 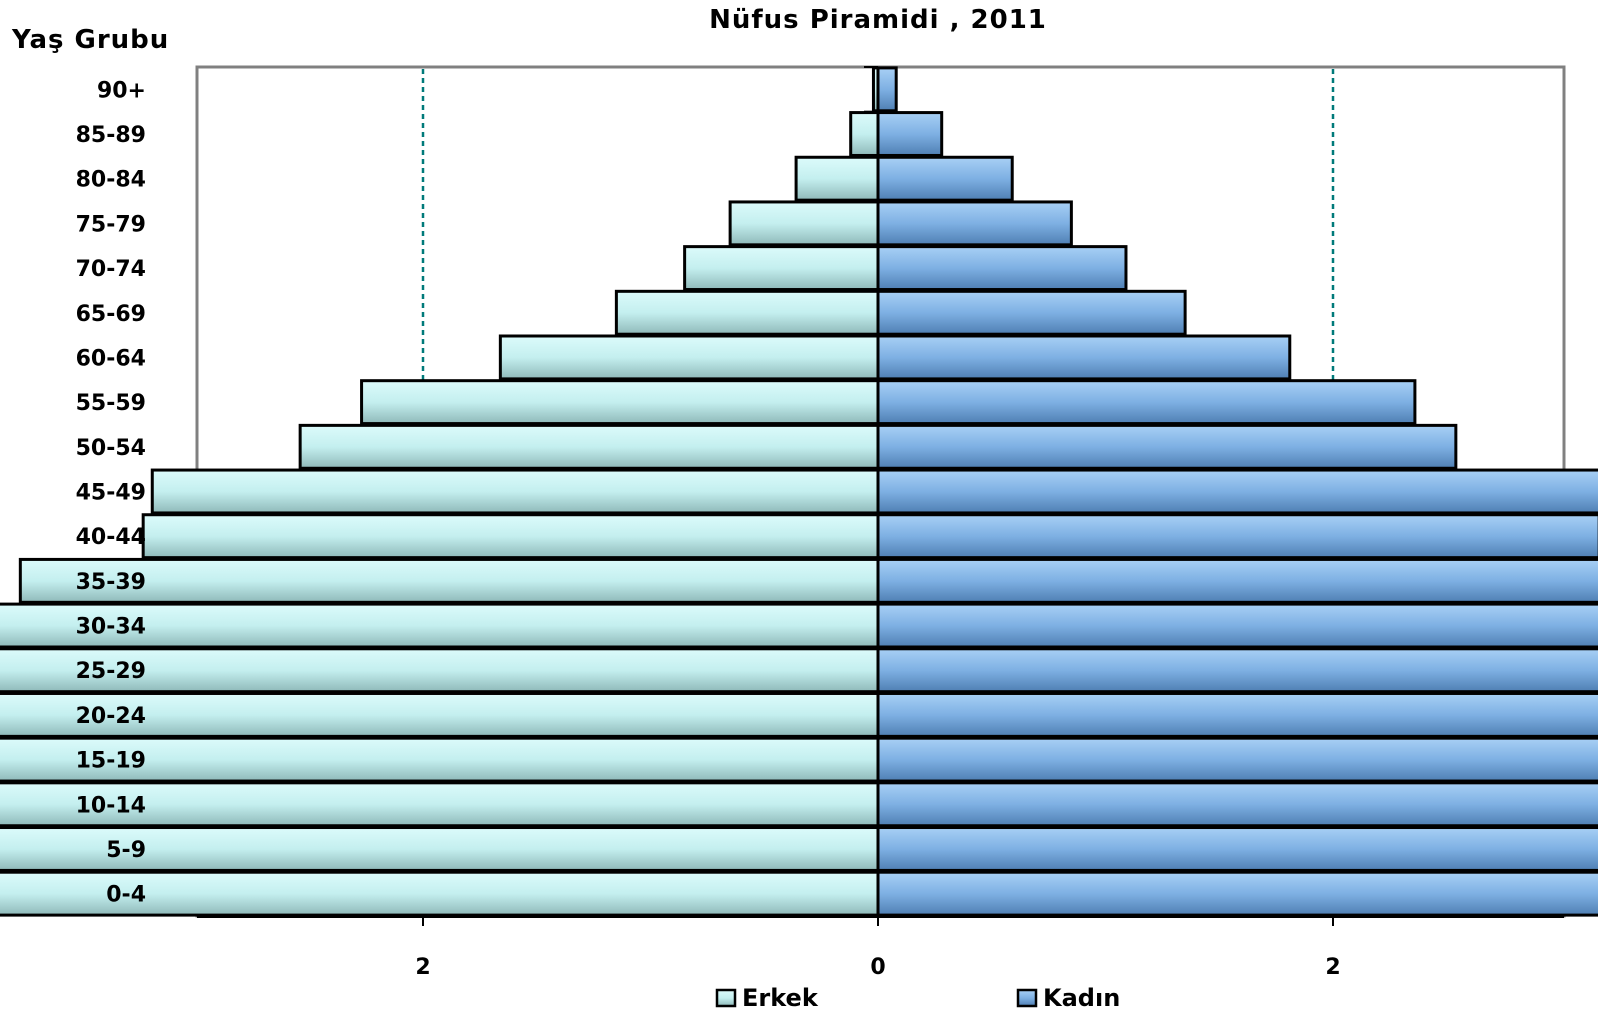 I want to click on legend: Erkek Kadın, so click(x=917, y=998).